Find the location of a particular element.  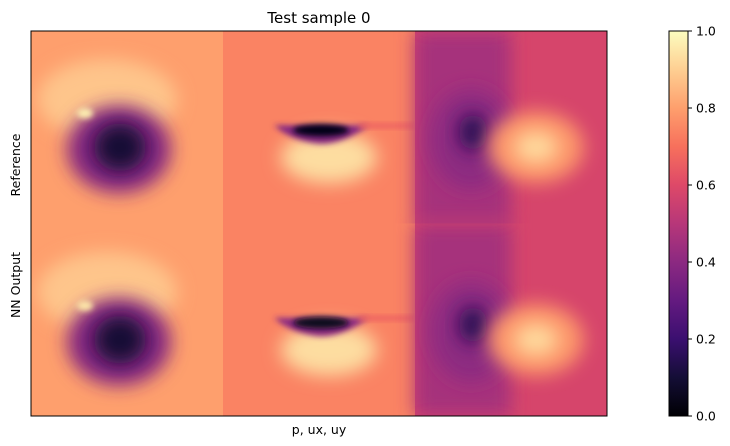

chart-title: Test sample 0 is located at coordinates (318, 18).